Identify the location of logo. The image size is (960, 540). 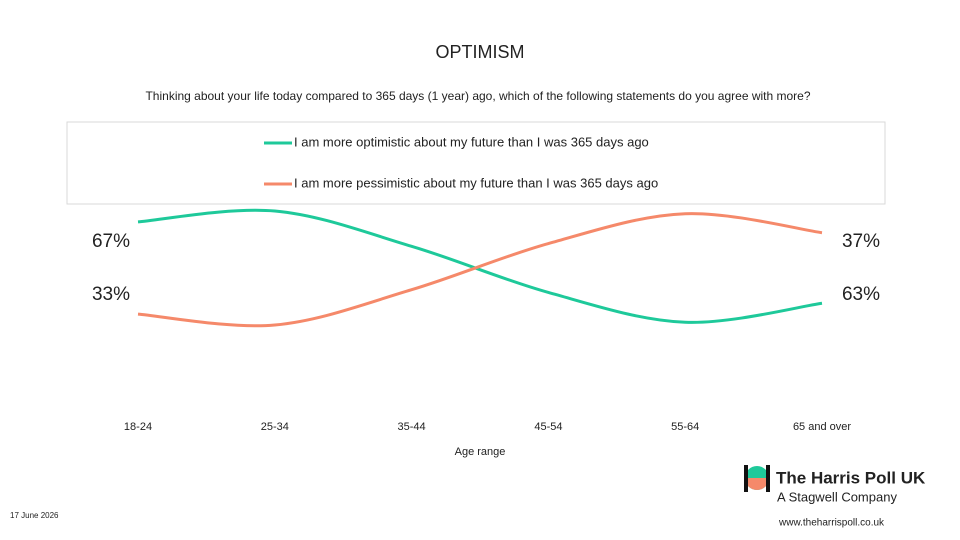
(757, 478).